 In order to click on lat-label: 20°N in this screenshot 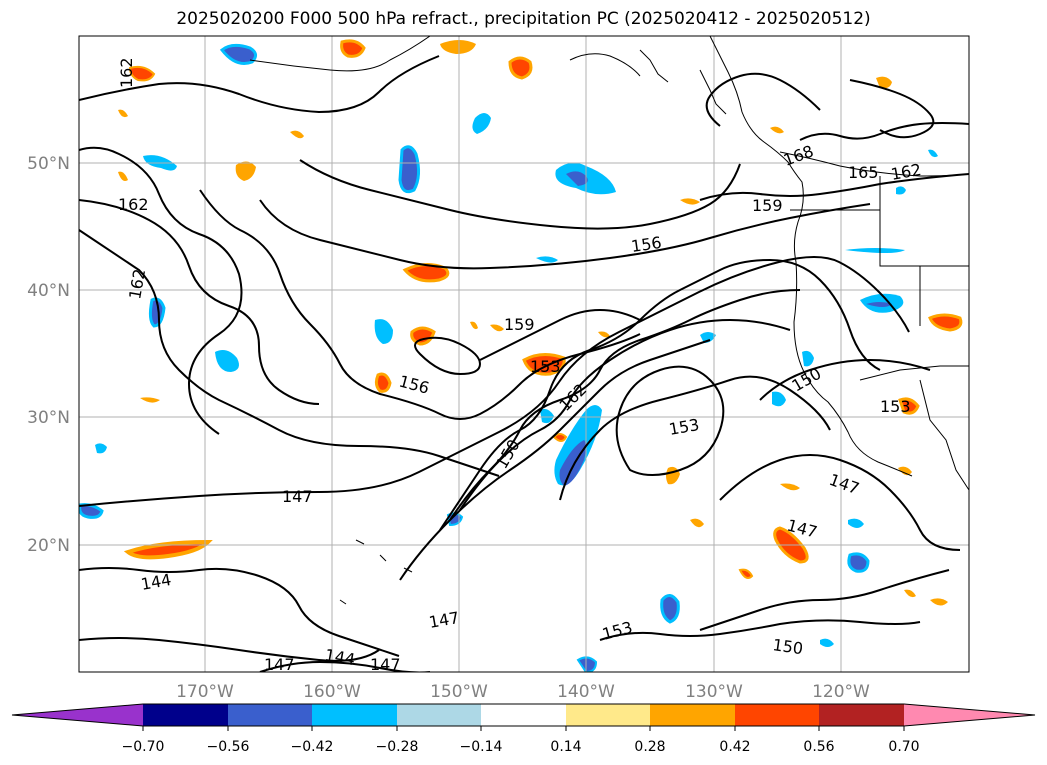, I will do `click(48, 546)`.